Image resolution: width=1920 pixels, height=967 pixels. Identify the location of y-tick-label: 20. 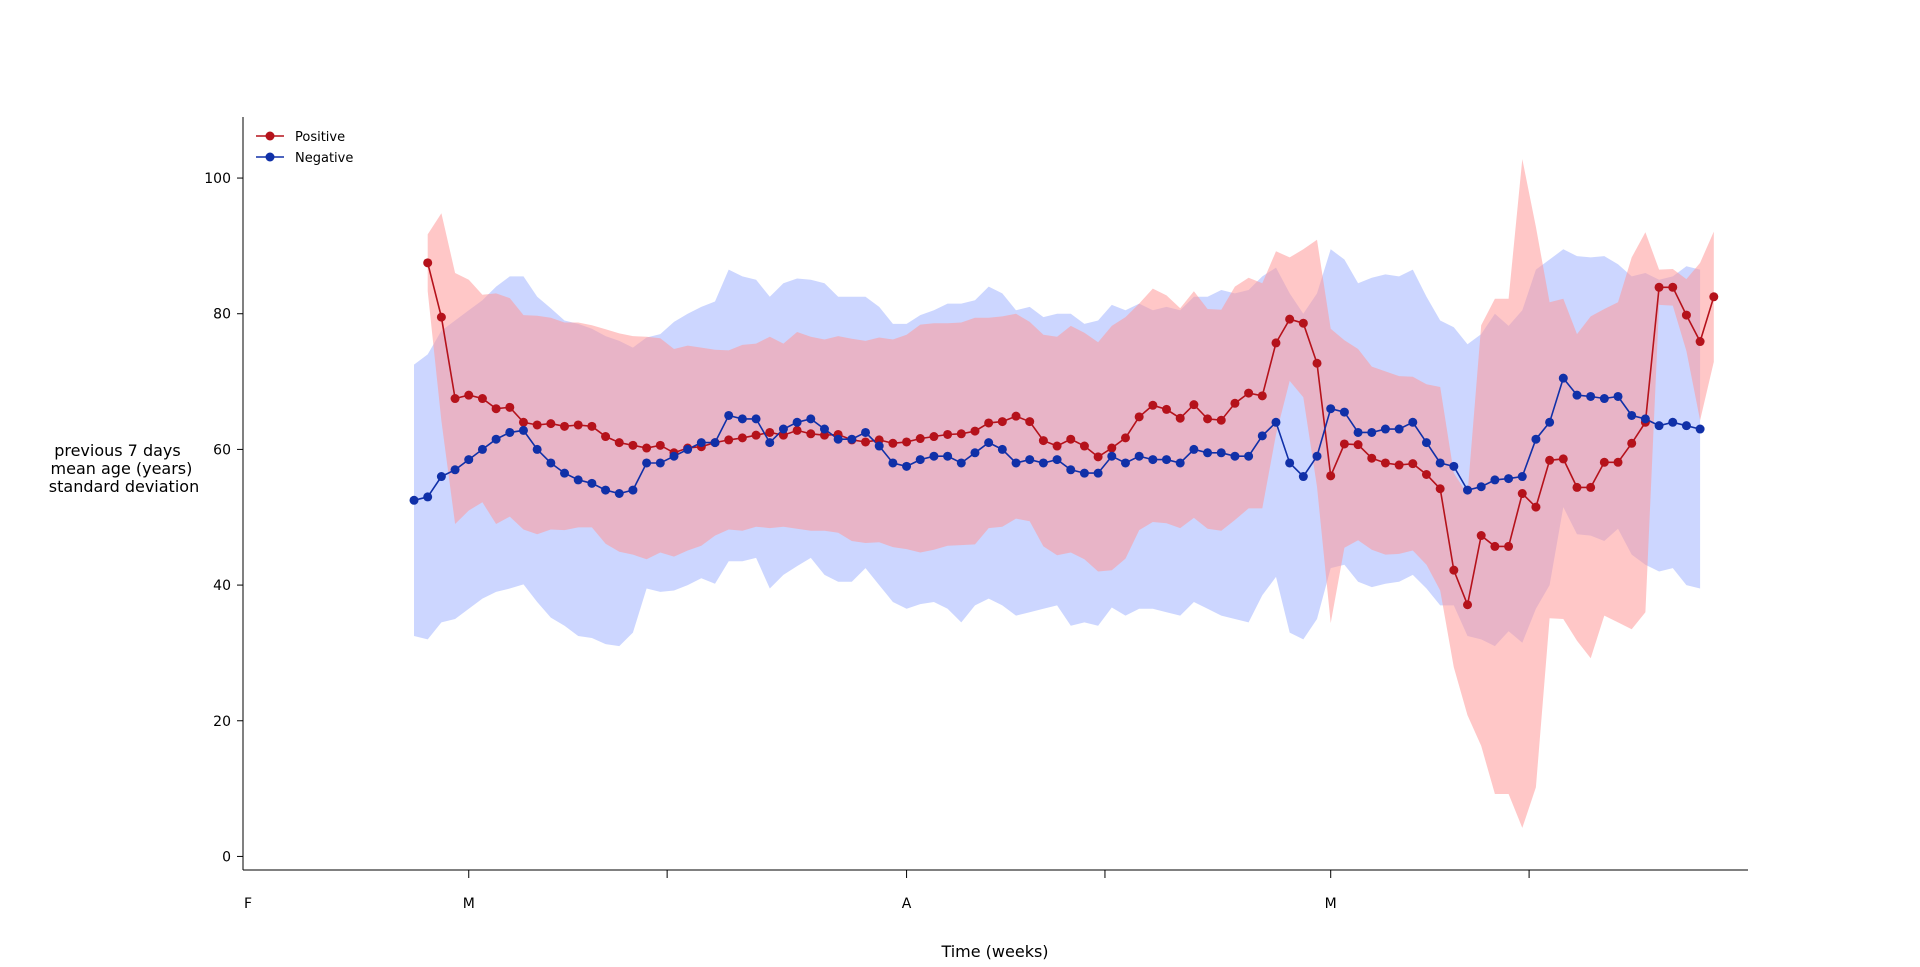
(222, 722).